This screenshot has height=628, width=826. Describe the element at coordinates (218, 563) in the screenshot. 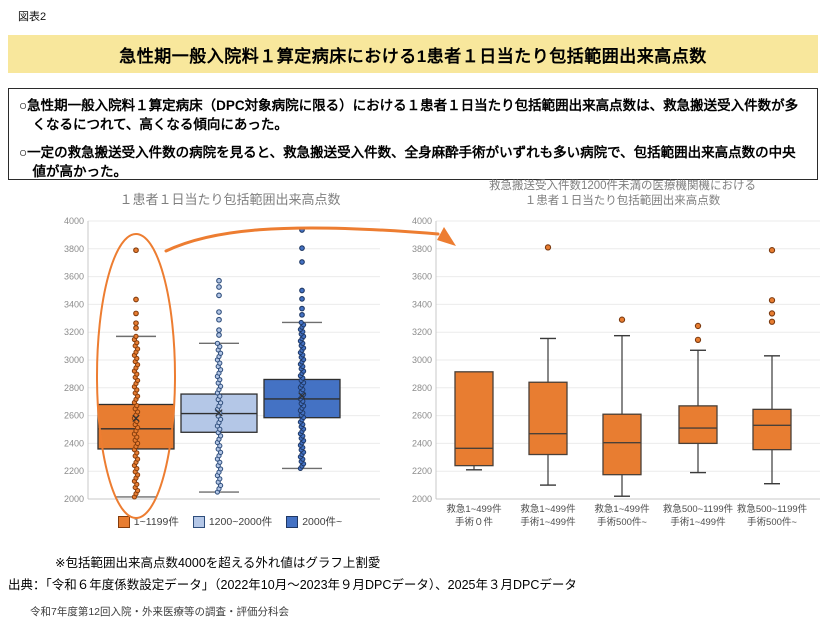

I see `chart-note: ※包括範囲出来高点数4000を超える外れ値はグラフ上割愛` at that location.